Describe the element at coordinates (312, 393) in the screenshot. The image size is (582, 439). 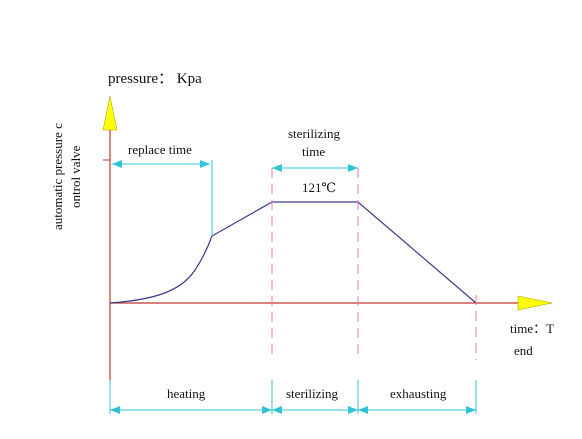
I see `phase-sterilizing-label: sterilizing` at that location.